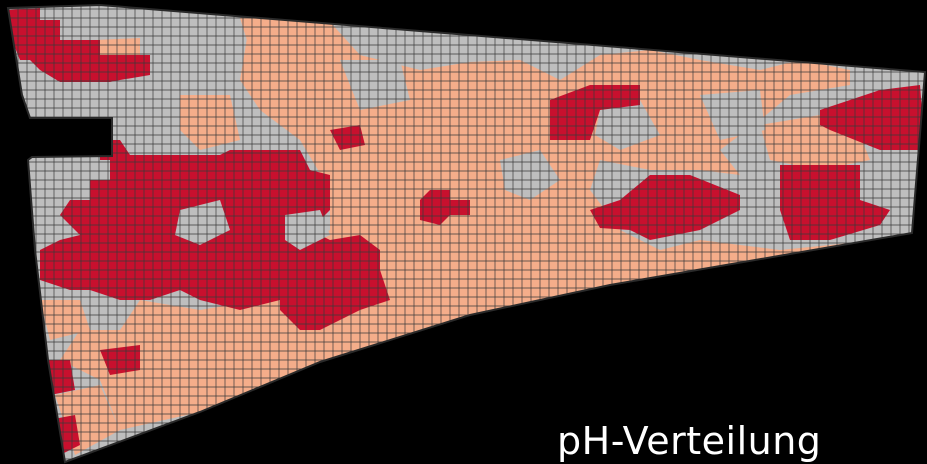 The width and height of the screenshot is (927, 464). What do you see at coordinates (689, 441) in the screenshot?
I see `map-caption: pH-Verteilung` at bounding box center [689, 441].